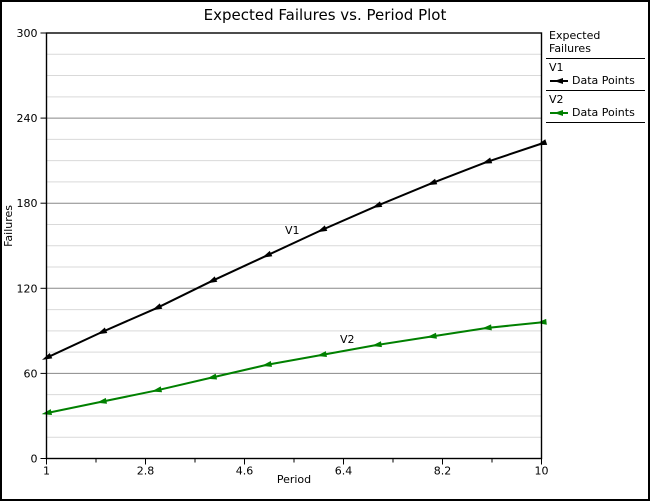 Image resolution: width=650 pixels, height=501 pixels. I want to click on svg-text: 0, so click(34, 459).